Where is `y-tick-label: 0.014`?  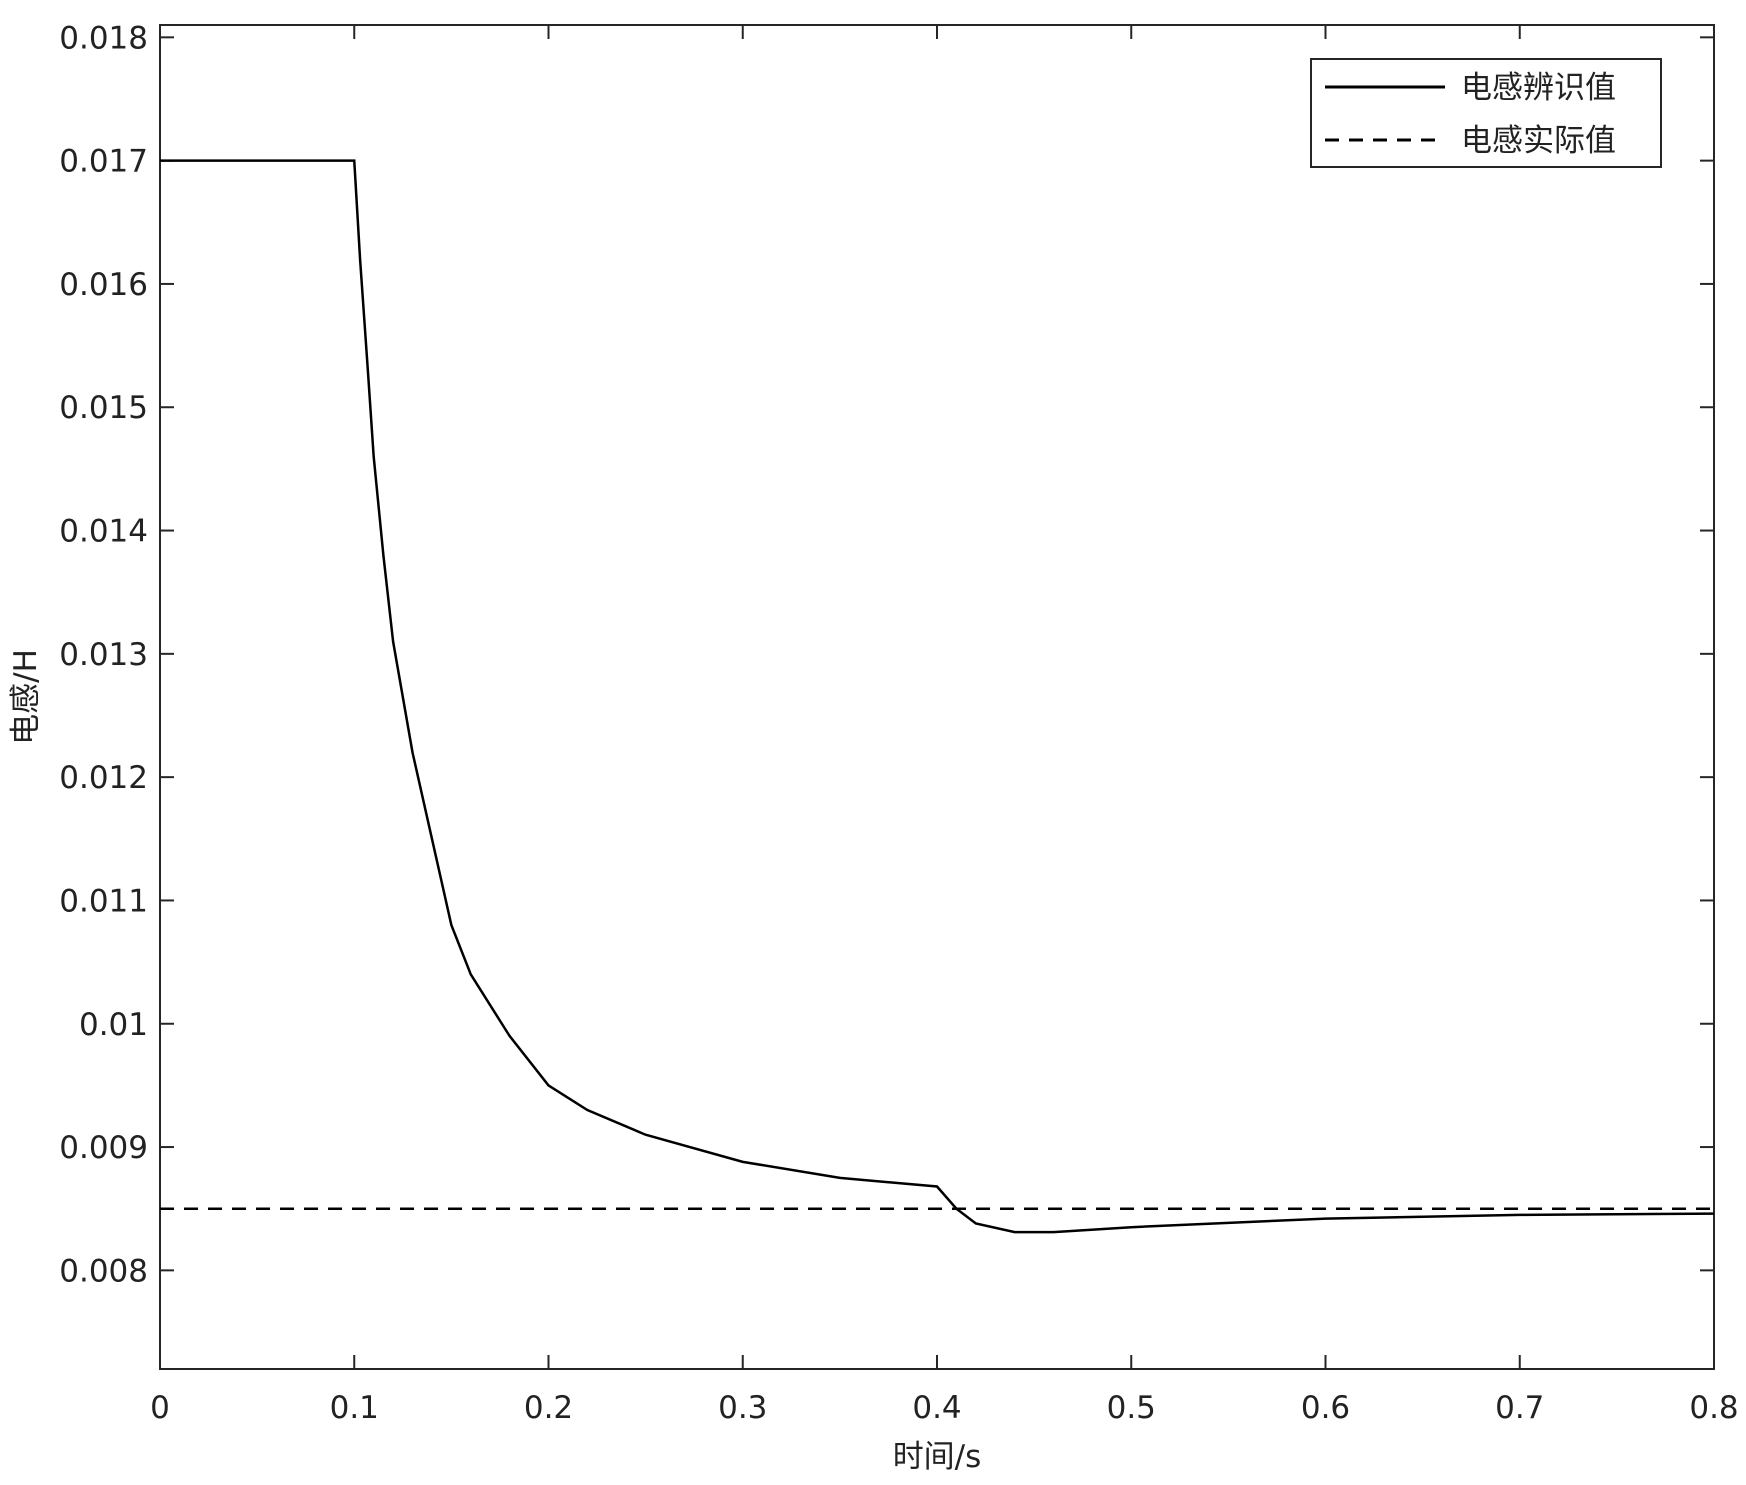 y-tick-label: 0.014 is located at coordinates (103, 532).